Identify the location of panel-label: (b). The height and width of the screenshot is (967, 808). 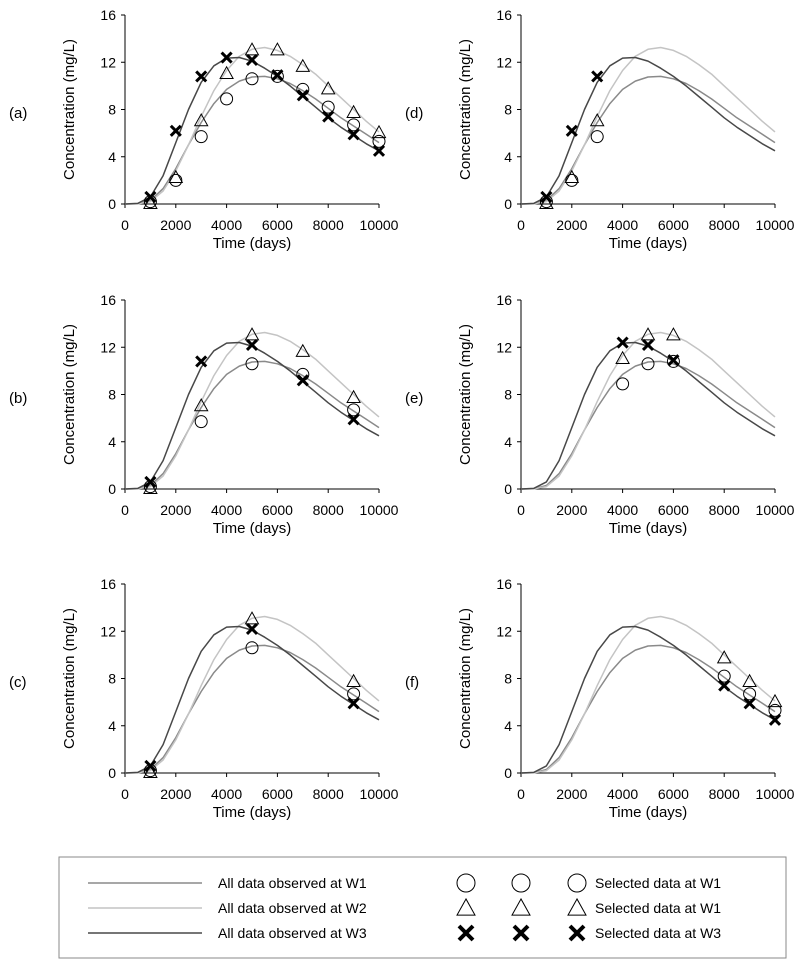
(18, 398).